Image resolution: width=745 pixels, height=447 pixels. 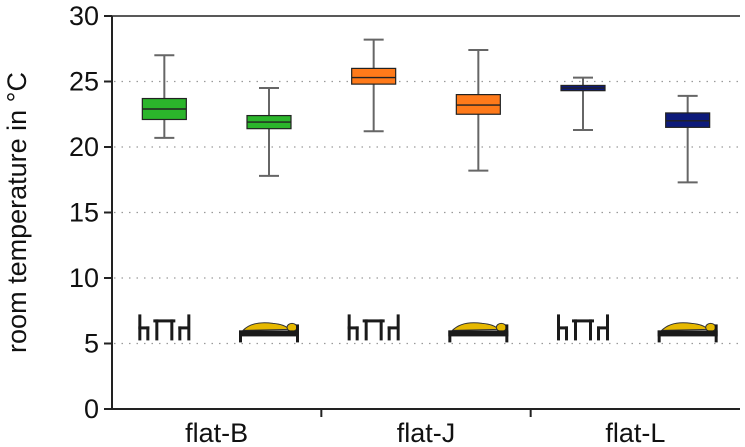 What do you see at coordinates (91, 409) in the screenshot?
I see `y-tick-label: 0` at bounding box center [91, 409].